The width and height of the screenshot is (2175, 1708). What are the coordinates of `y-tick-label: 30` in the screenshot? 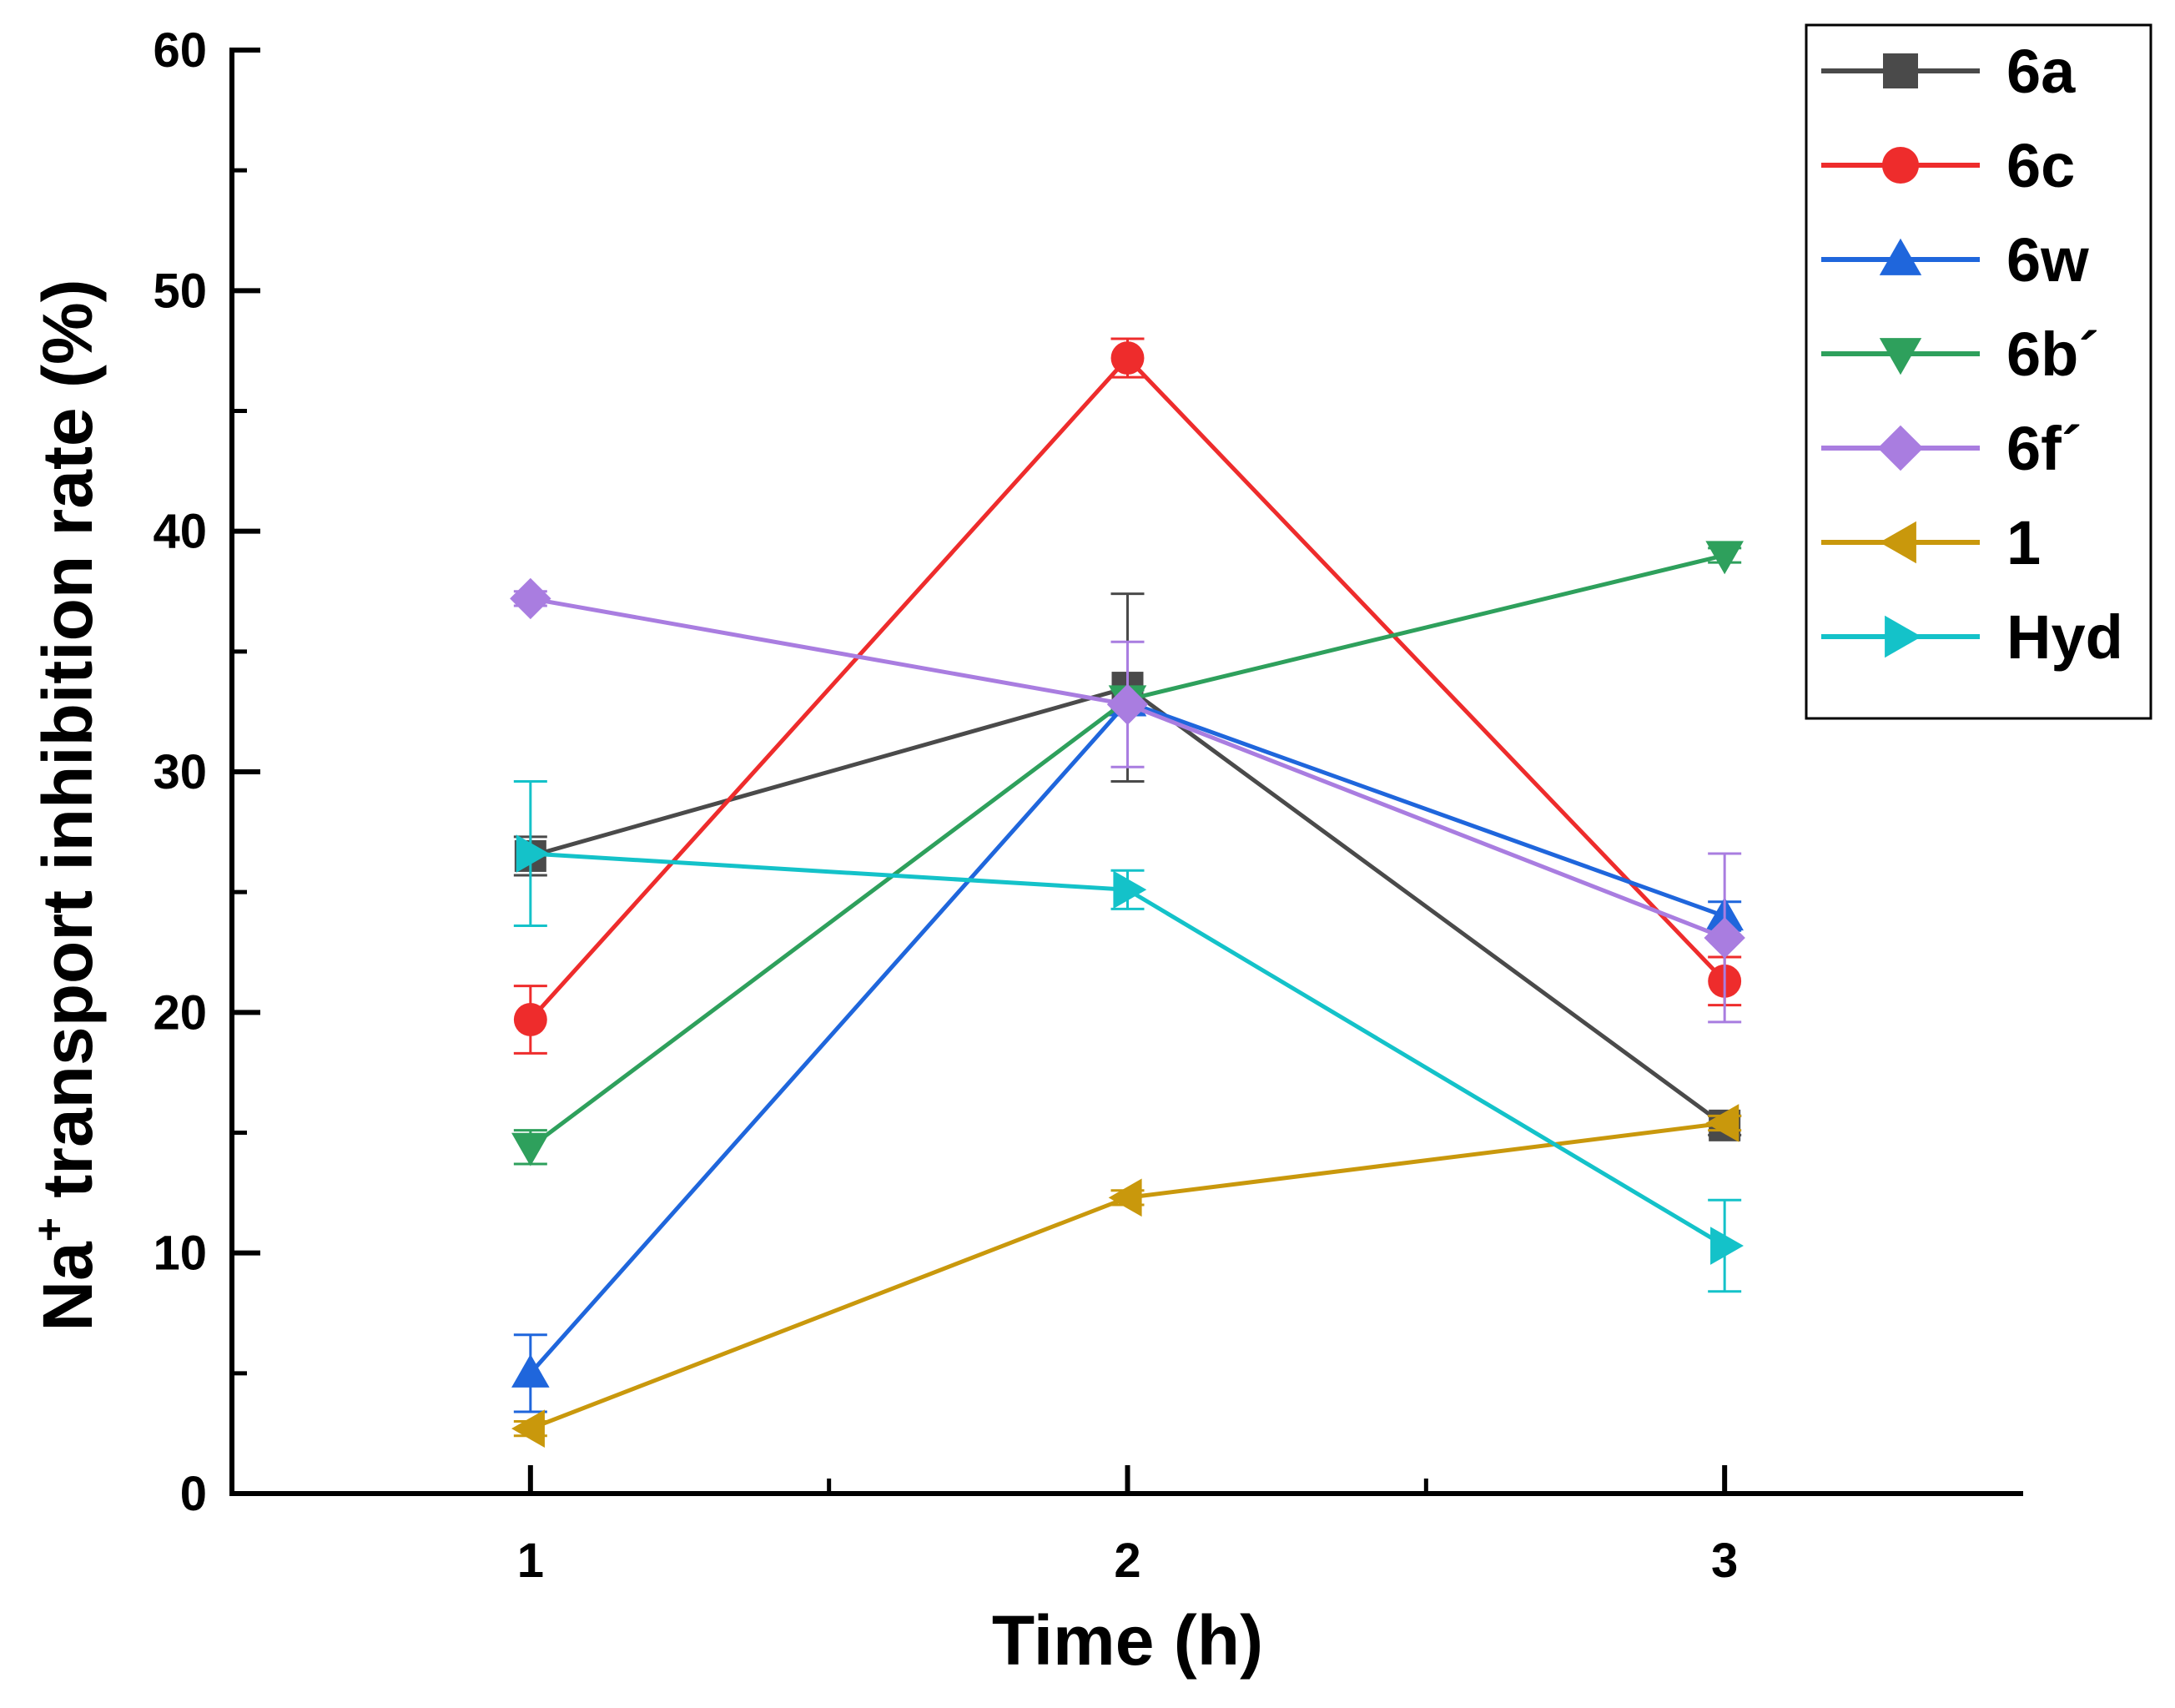 It's located at (180, 772).